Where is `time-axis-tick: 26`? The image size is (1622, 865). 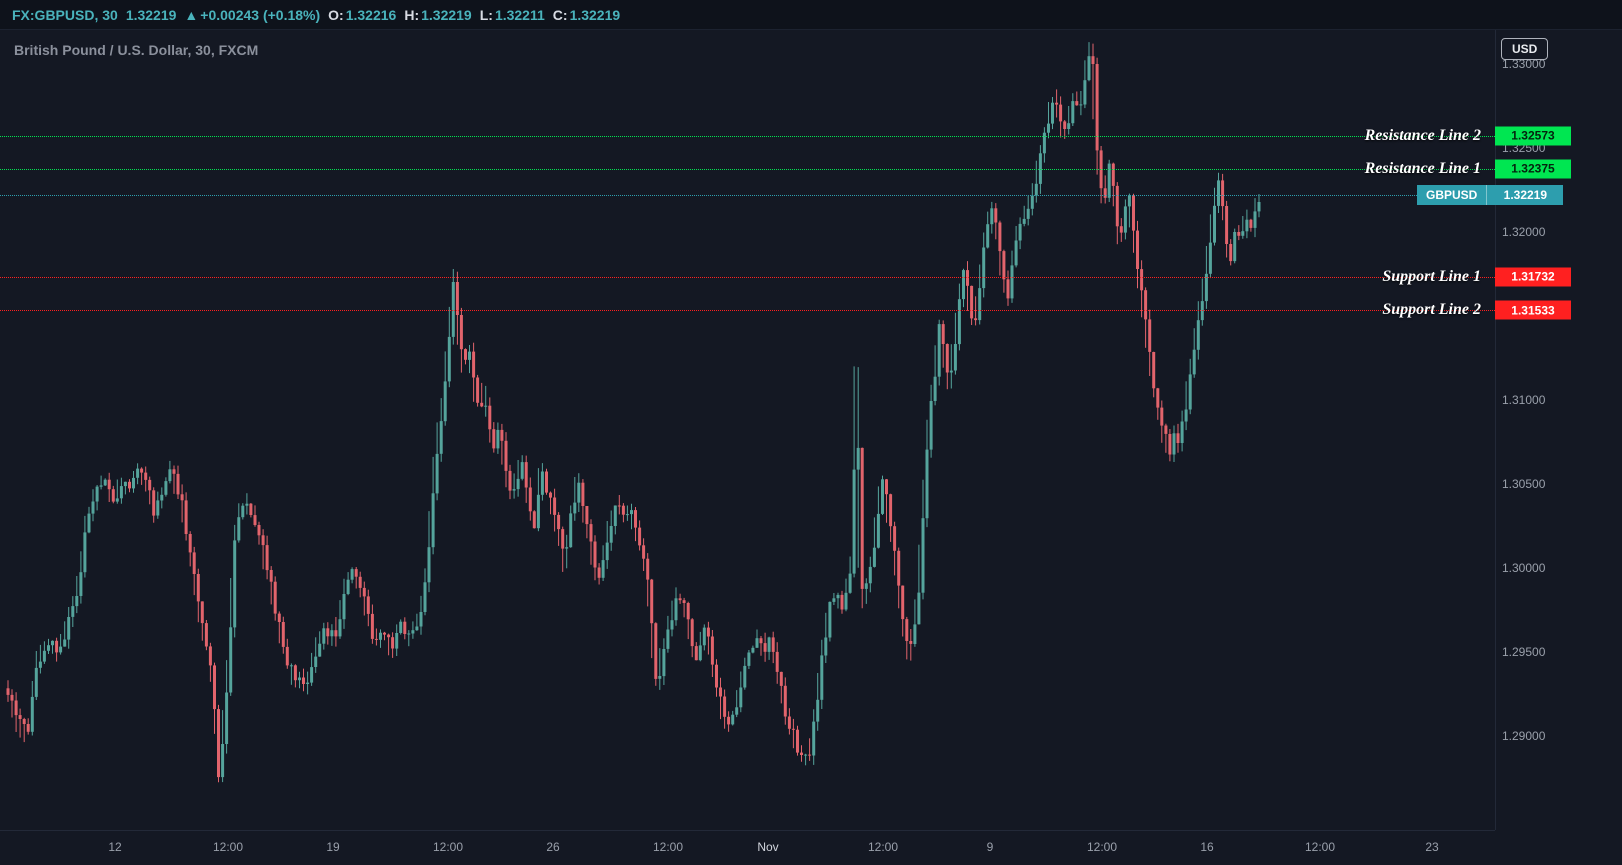 time-axis-tick: 26 is located at coordinates (553, 847).